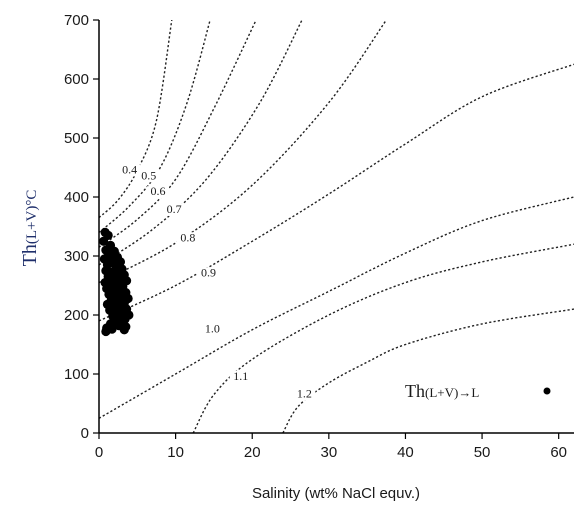  I want to click on legend-label: Th(L+V)→L, so click(442, 391).